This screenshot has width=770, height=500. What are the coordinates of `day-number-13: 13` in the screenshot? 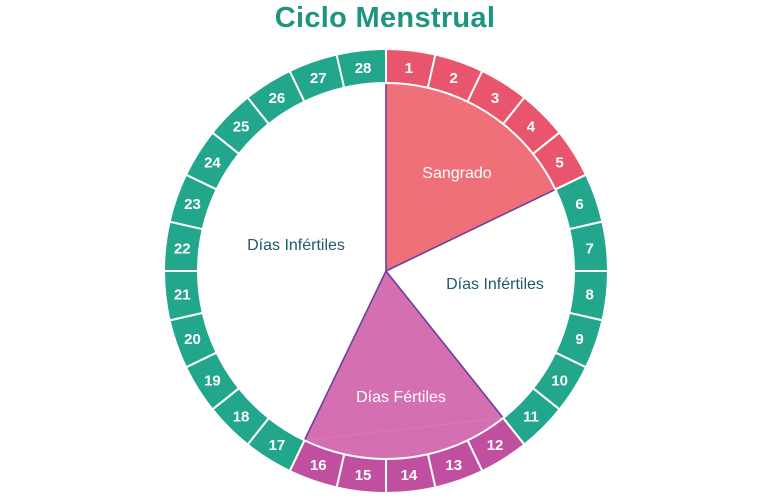 It's located at (453, 465).